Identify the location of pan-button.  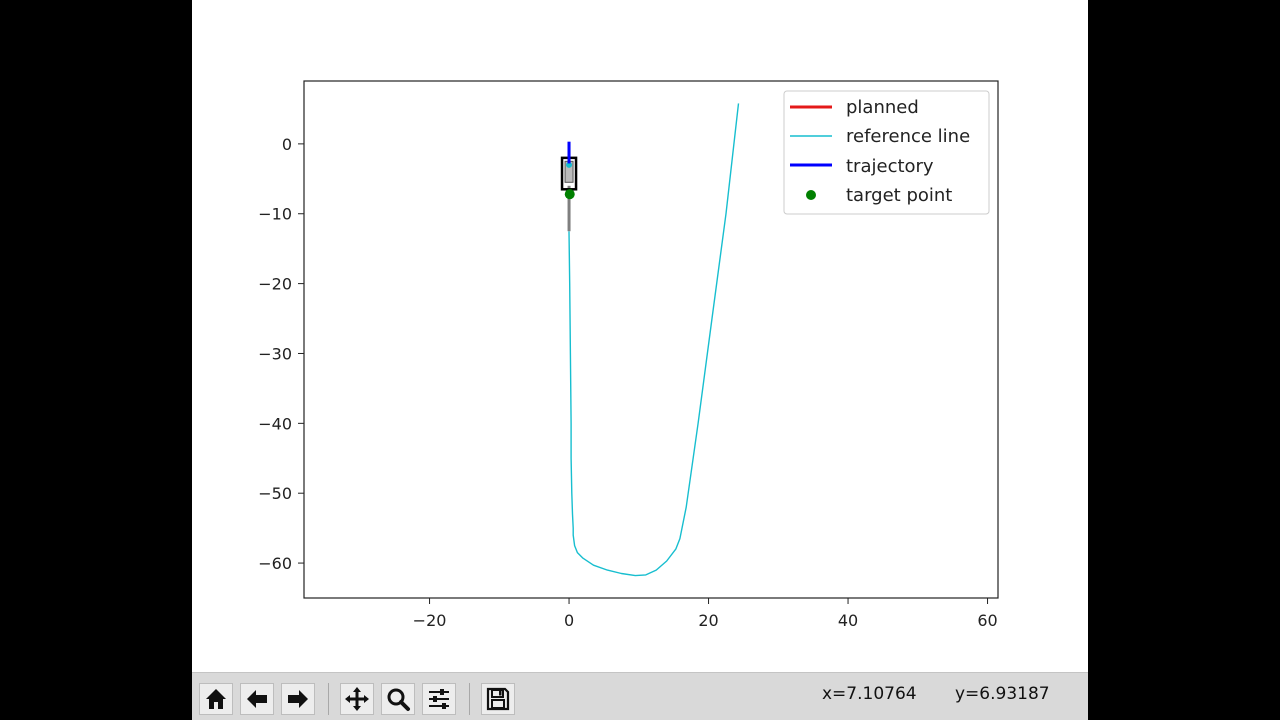
(357, 699).